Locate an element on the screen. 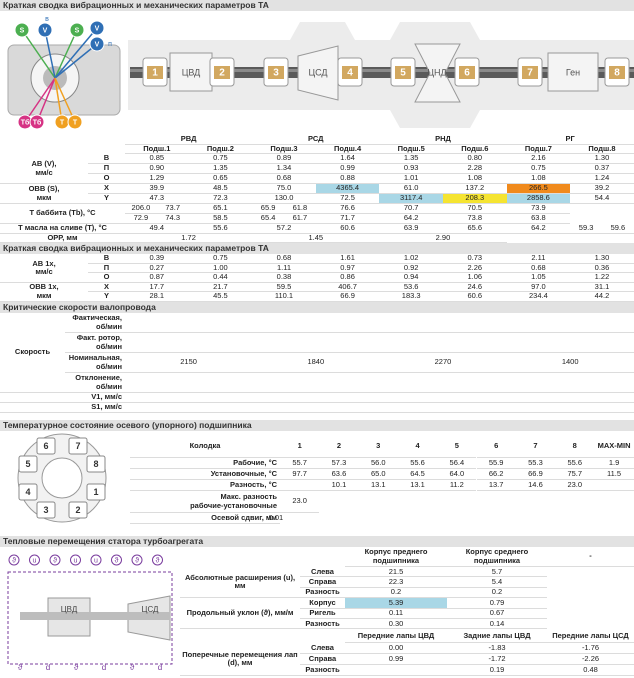 This screenshot has width=634, height=678. column-header: Корпус преднего подшипника is located at coordinates (396, 557).